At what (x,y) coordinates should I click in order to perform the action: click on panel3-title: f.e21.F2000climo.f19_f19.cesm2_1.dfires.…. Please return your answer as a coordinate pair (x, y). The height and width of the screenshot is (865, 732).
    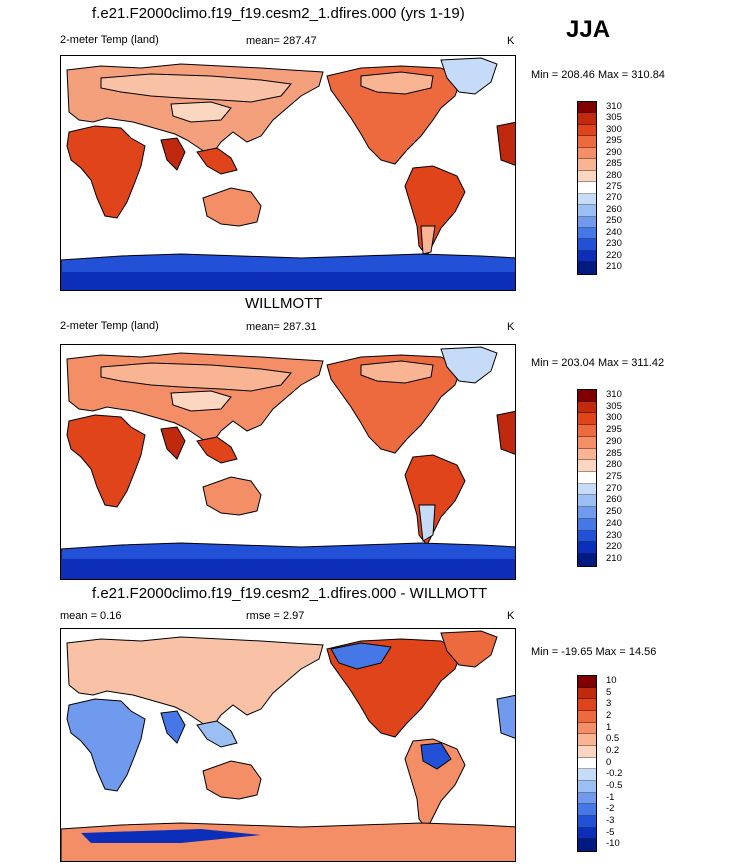
    Looking at the image, I should click on (290, 593).